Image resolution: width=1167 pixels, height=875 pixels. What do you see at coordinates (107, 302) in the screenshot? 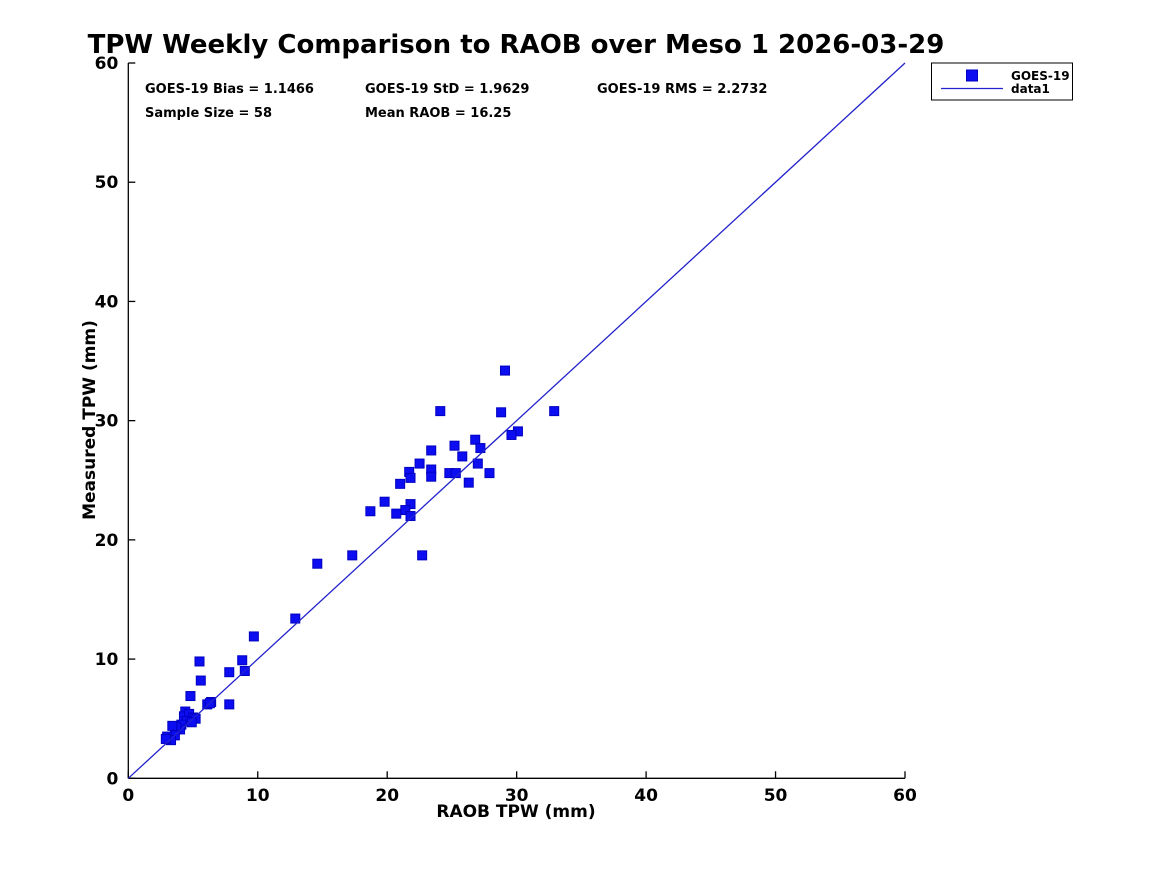
I see `y-tick-label: 40` at bounding box center [107, 302].